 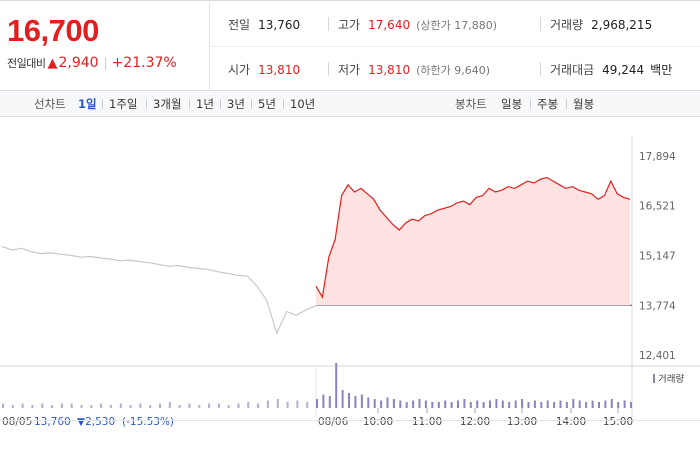 What do you see at coordinates (279, 25) in the screenshot?
I see `stat-value: 13,760` at bounding box center [279, 25].